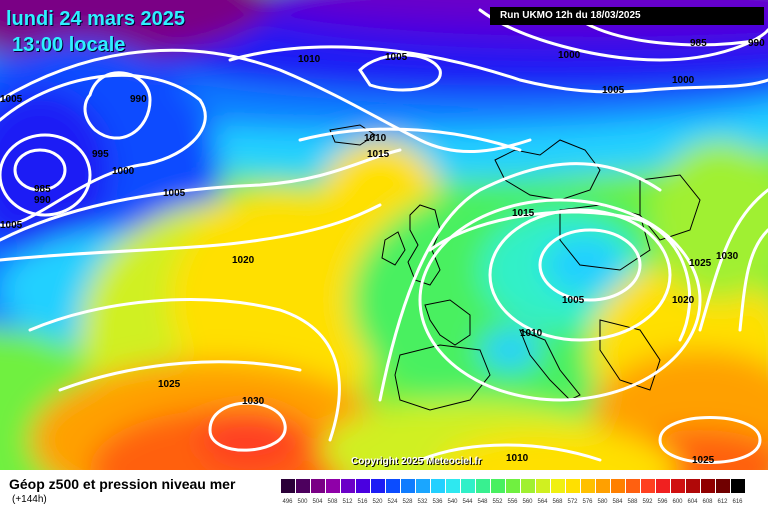 The image size is (768, 512). I want to click on legend-subtitle: (+144h), so click(29, 499).